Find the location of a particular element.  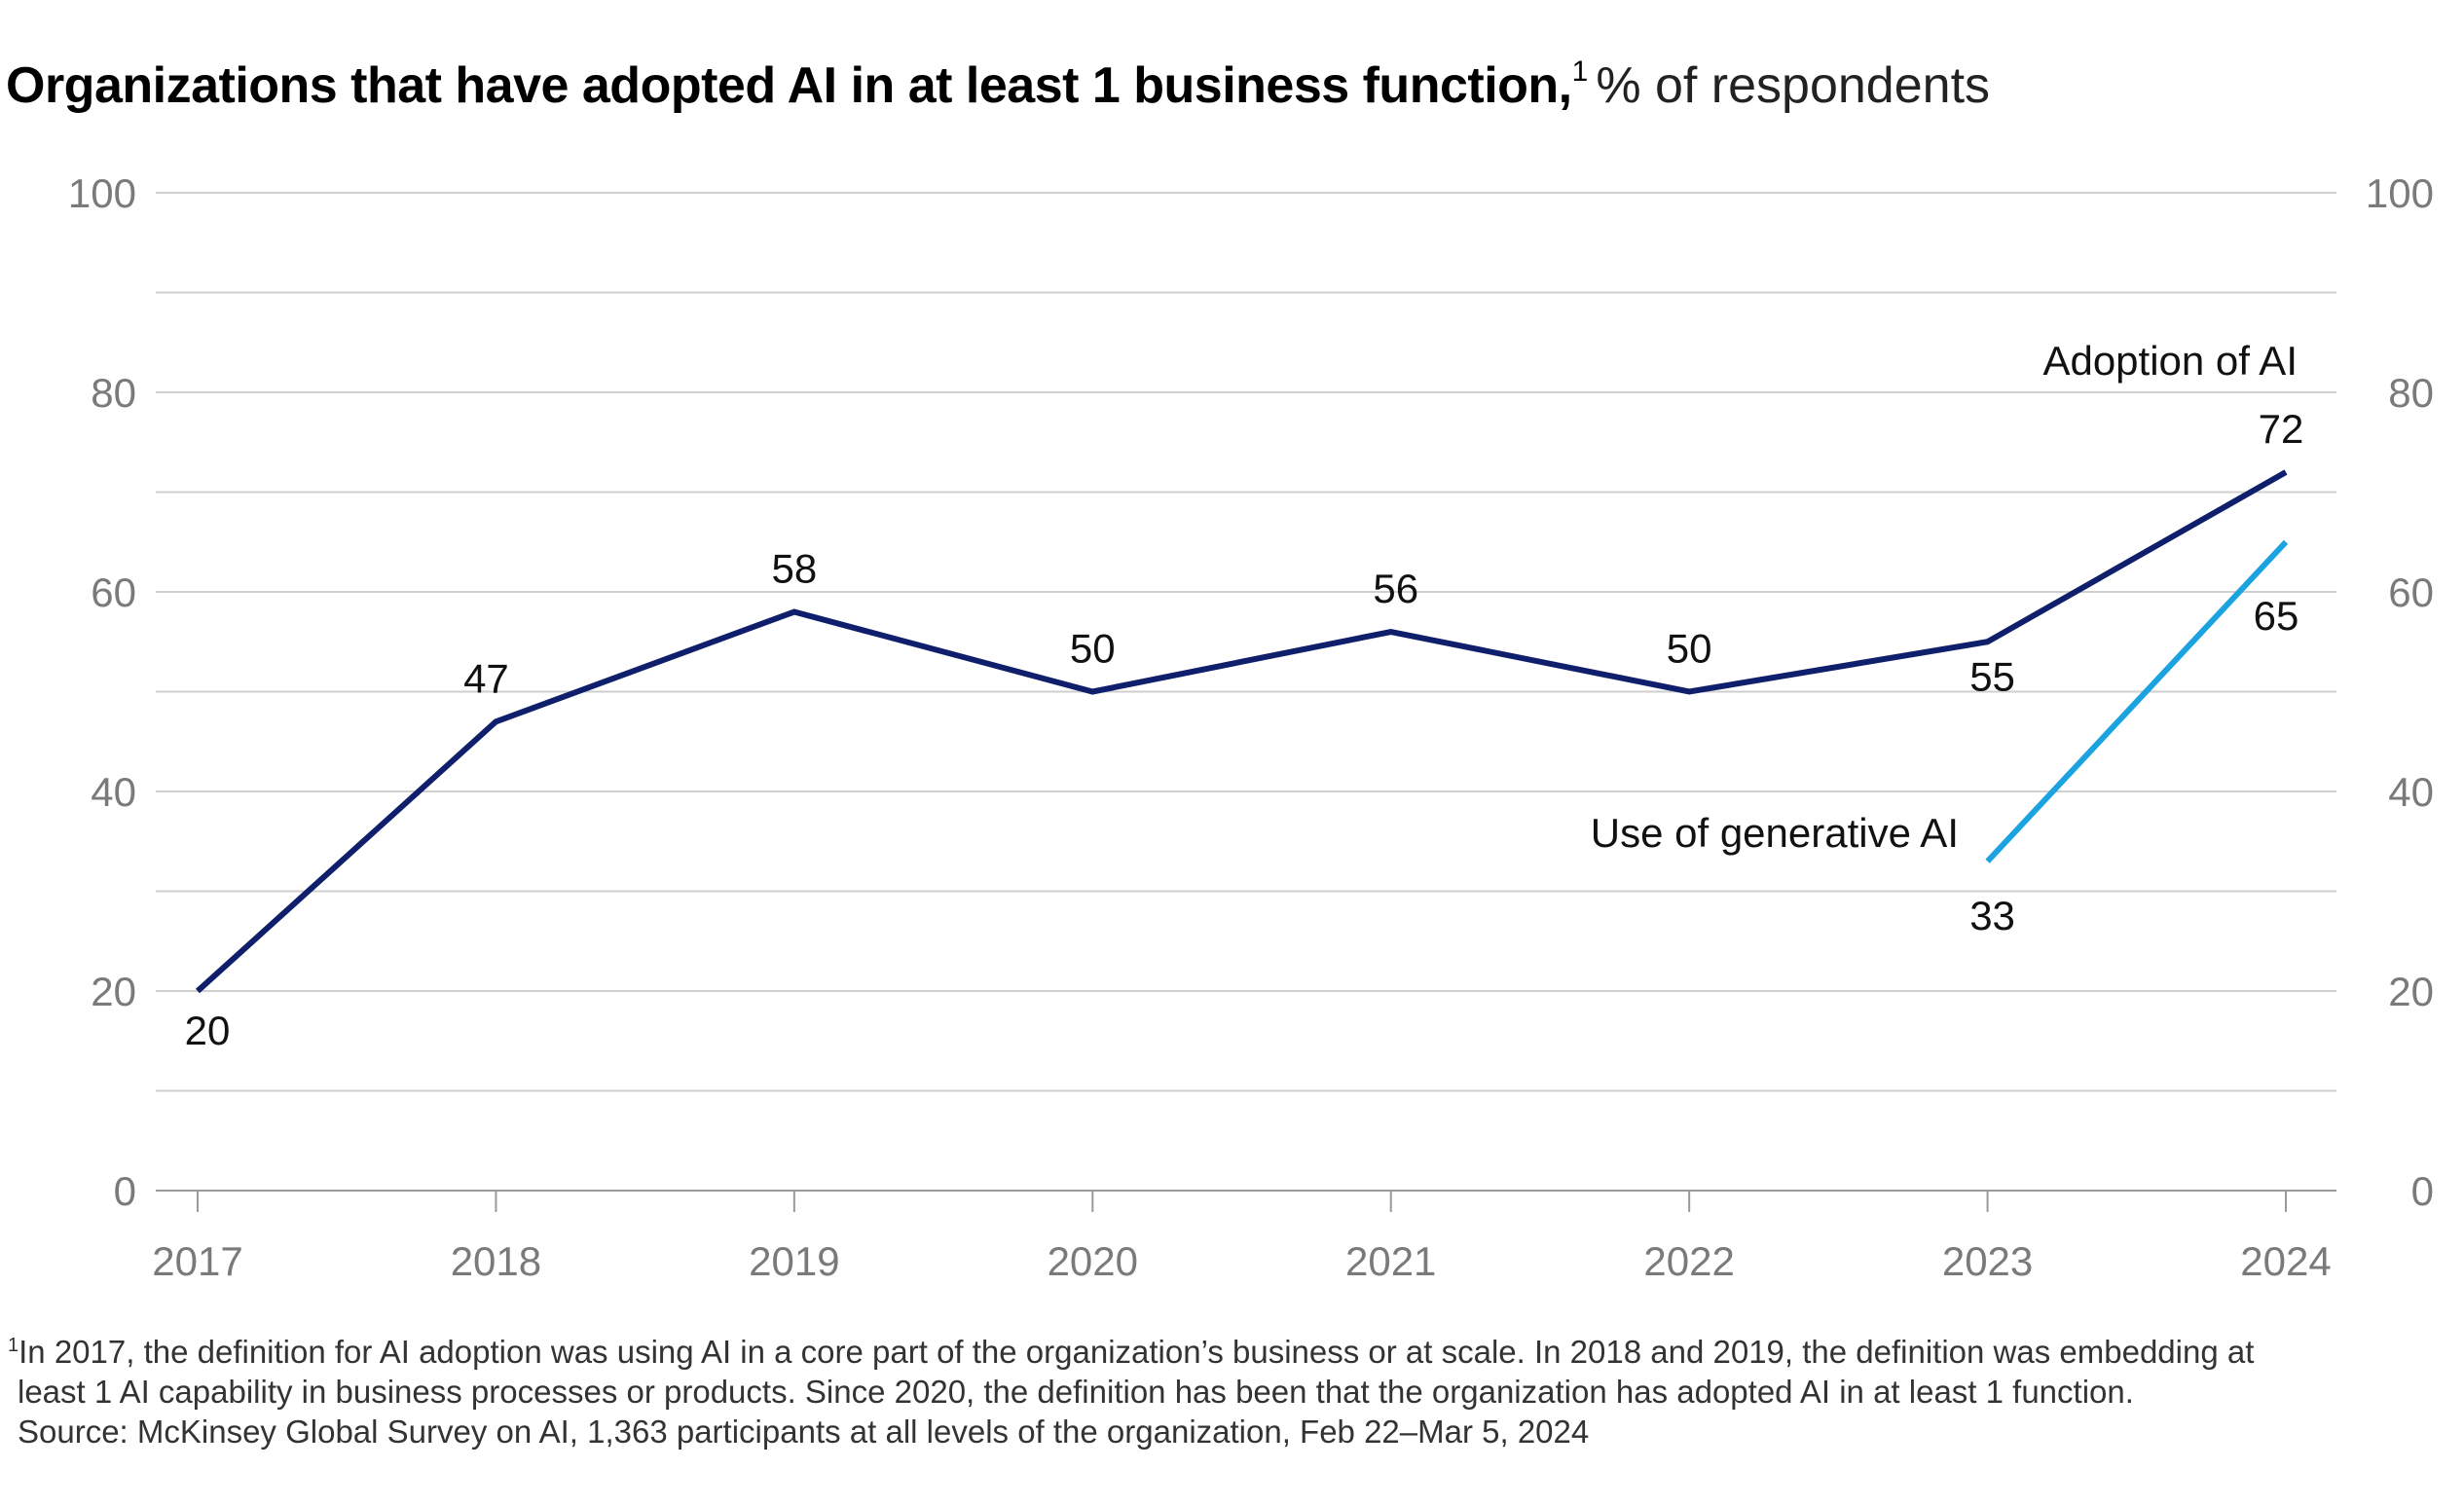

y-tick-label-right: 20 is located at coordinates (2411, 991).